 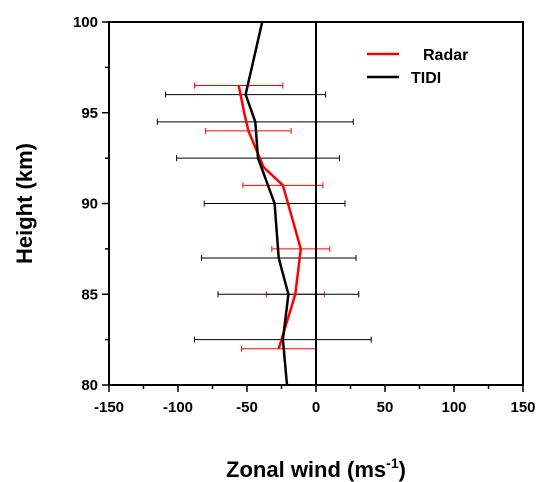 What do you see at coordinates (402, 469) in the screenshot?
I see `x-axis-title-suffix: )` at bounding box center [402, 469].